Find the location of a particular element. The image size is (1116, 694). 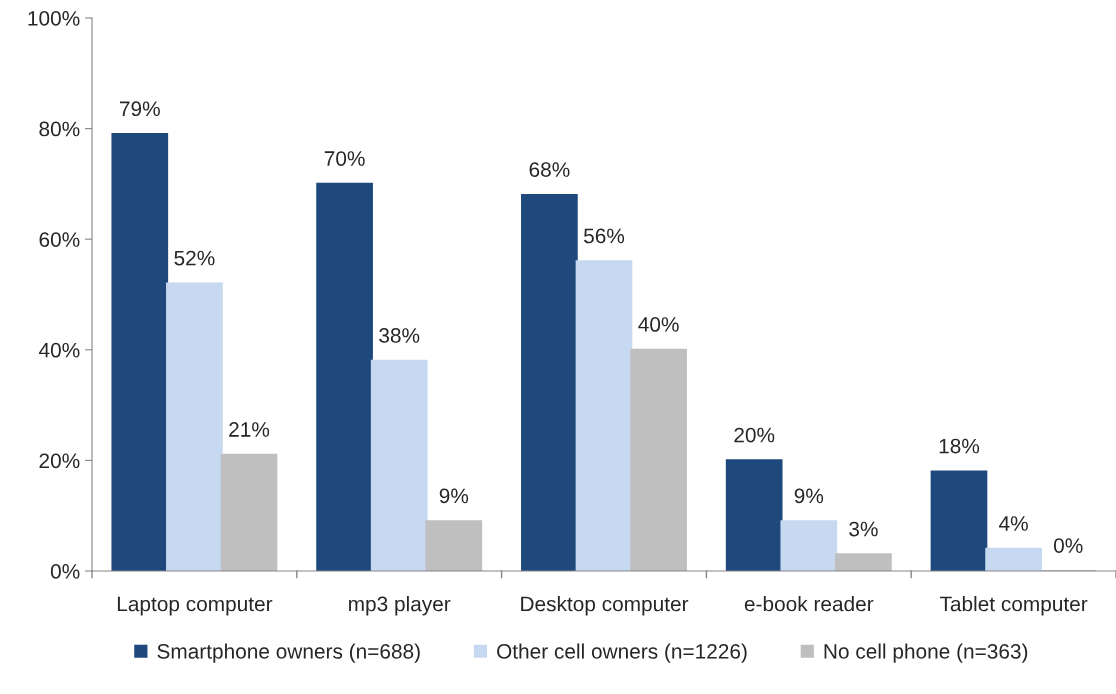

legend-label: Other cell owners (n=1226) is located at coordinates (622, 653).